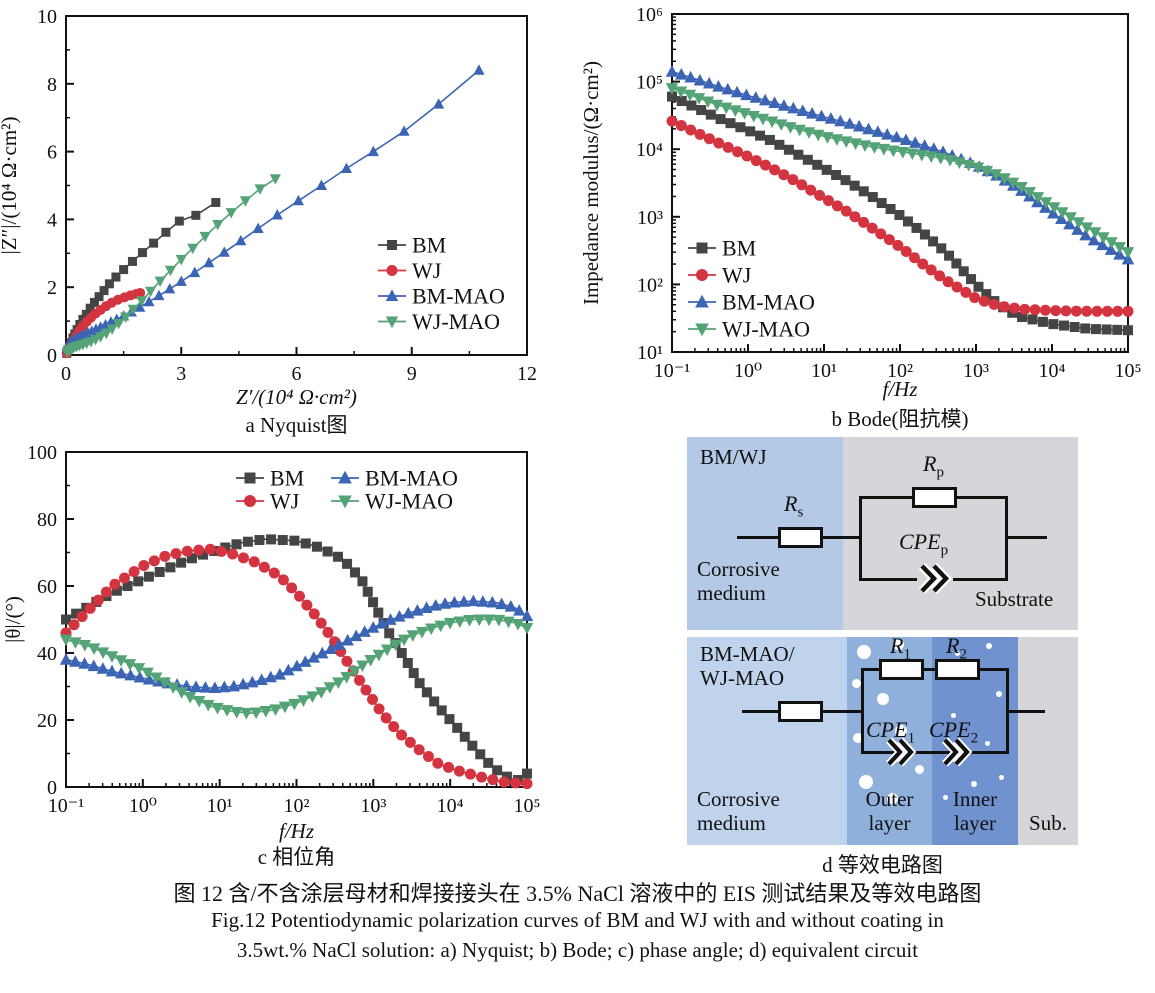 This screenshot has width=1155, height=993. I want to click on y-tick-label: 2, so click(52, 288).